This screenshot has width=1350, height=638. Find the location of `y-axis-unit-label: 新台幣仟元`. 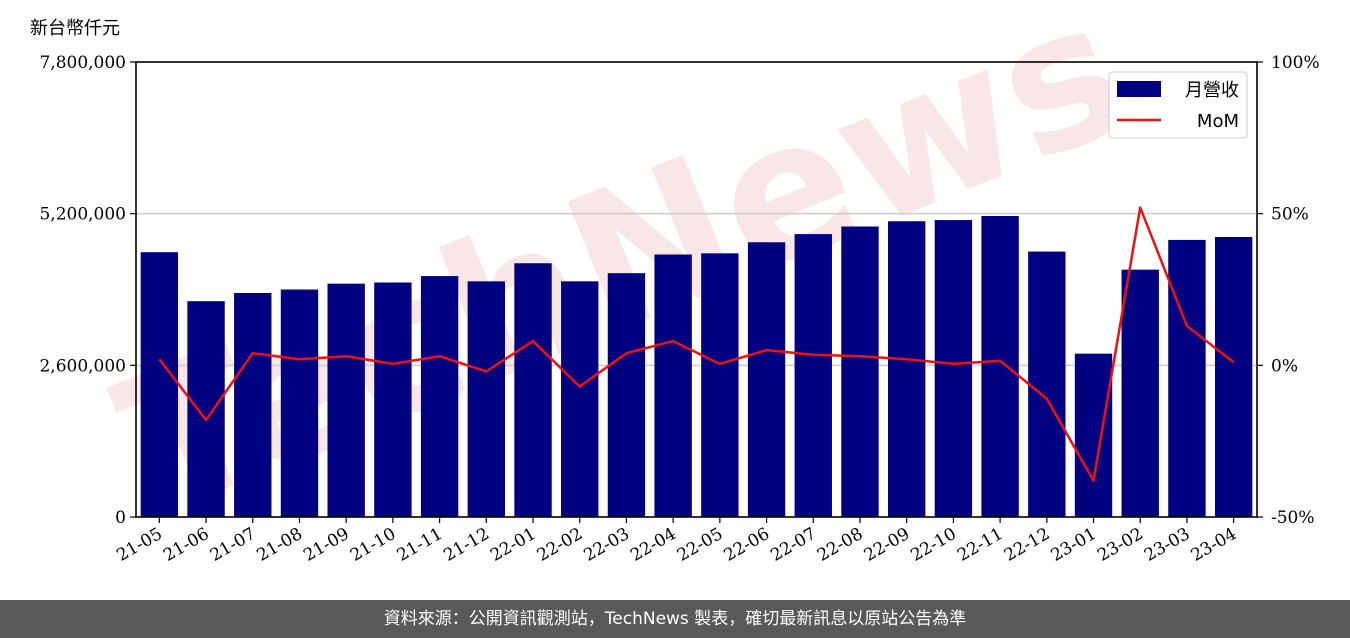

y-axis-unit-label: 新台幣仟元 is located at coordinates (75, 28).